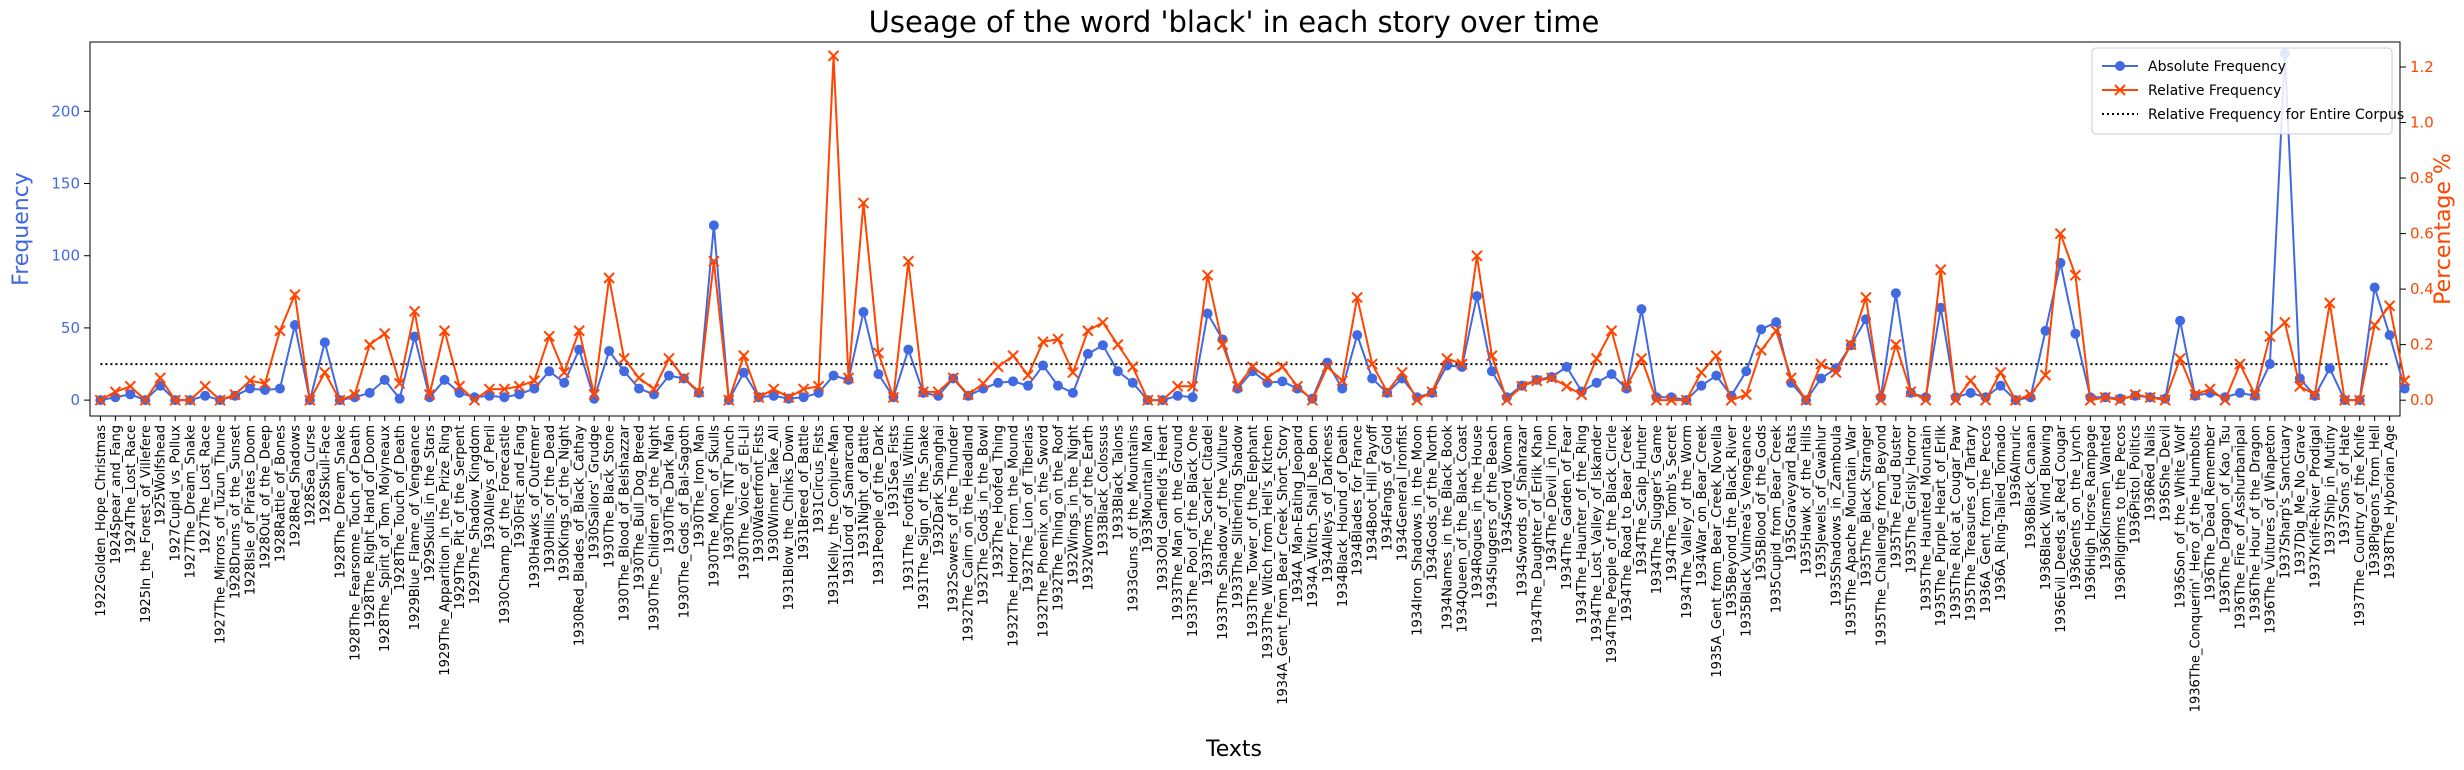 The image size is (2464, 770). What do you see at coordinates (370, 526) in the screenshot?
I see `x-tick-label: 1928The_Right_Hand_of_Doom` at bounding box center [370, 526].